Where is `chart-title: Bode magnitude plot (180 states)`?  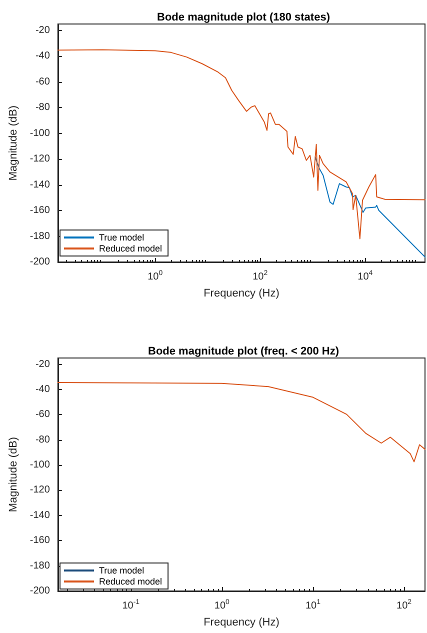
chart-title: Bode magnitude plot (180 states) is located at coordinates (243, 18).